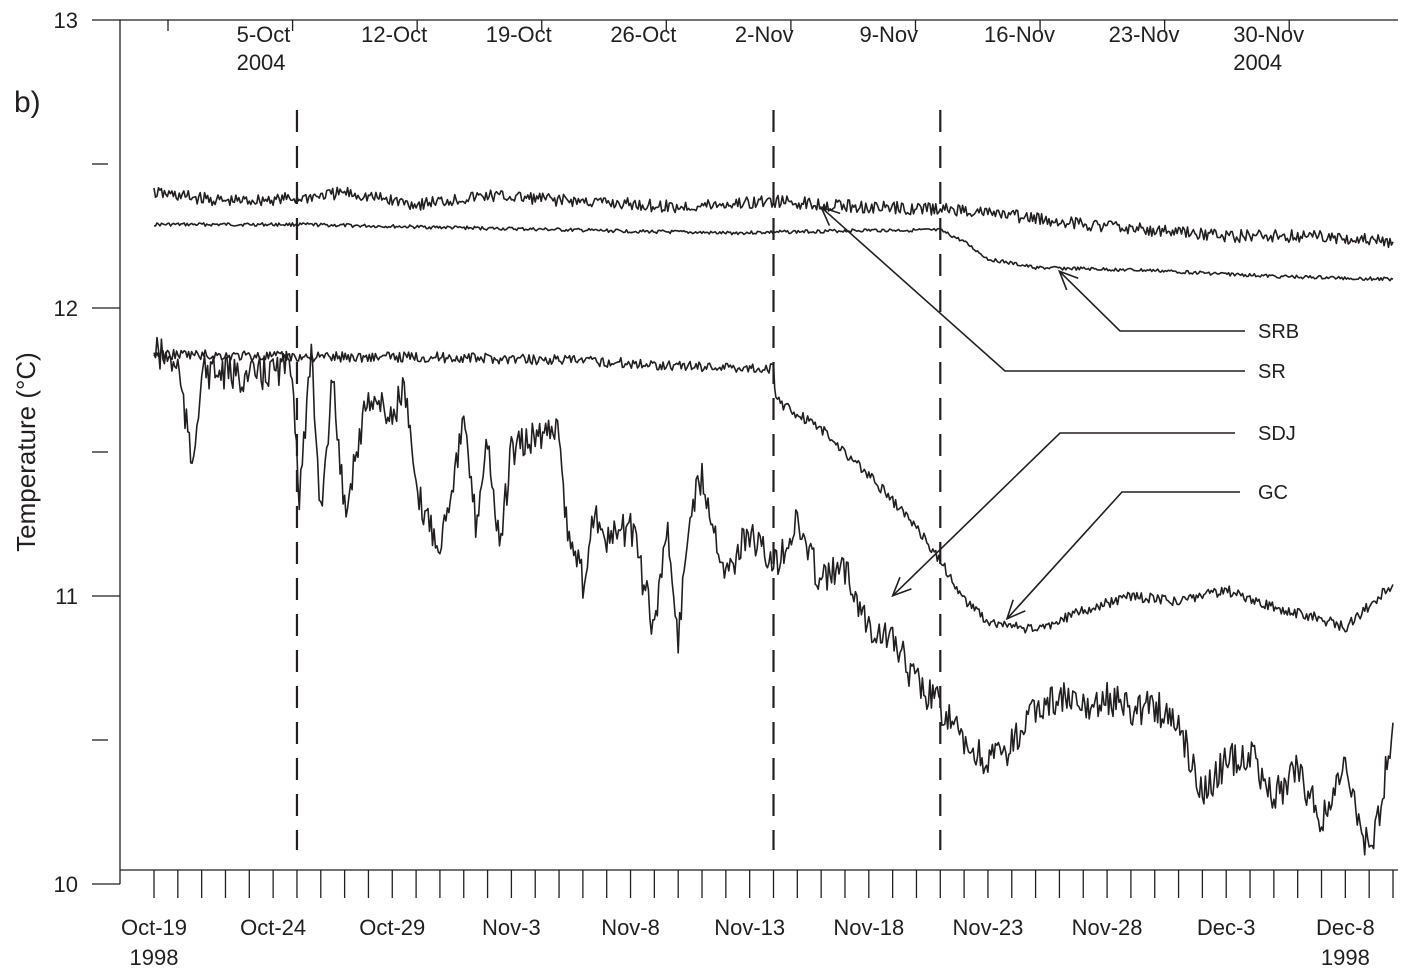  What do you see at coordinates (1015, 610) in the screenshot?
I see `legend-arrowhead-gc` at bounding box center [1015, 610].